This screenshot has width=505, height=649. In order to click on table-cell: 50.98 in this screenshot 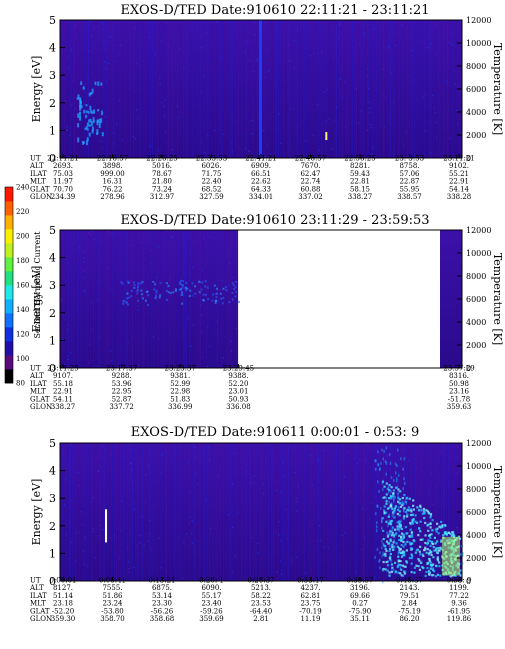, I will do `click(459, 384)`.